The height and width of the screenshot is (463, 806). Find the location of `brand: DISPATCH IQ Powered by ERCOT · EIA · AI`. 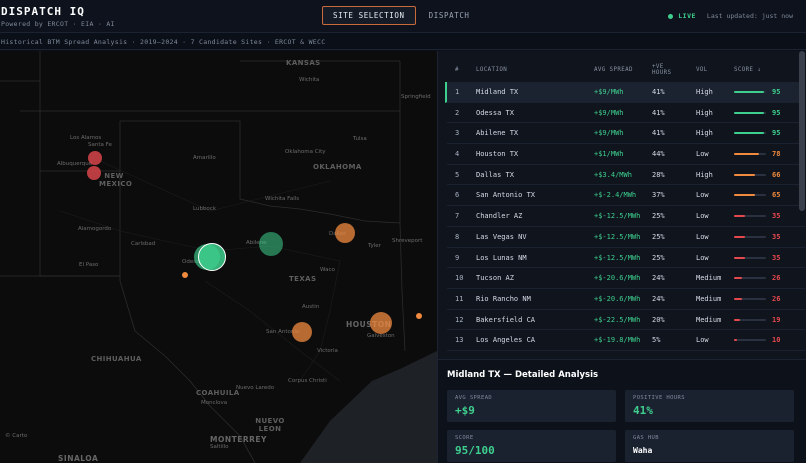

brand: DISPATCH IQ Powered by ERCOT · EIA · AI is located at coordinates (58, 16).